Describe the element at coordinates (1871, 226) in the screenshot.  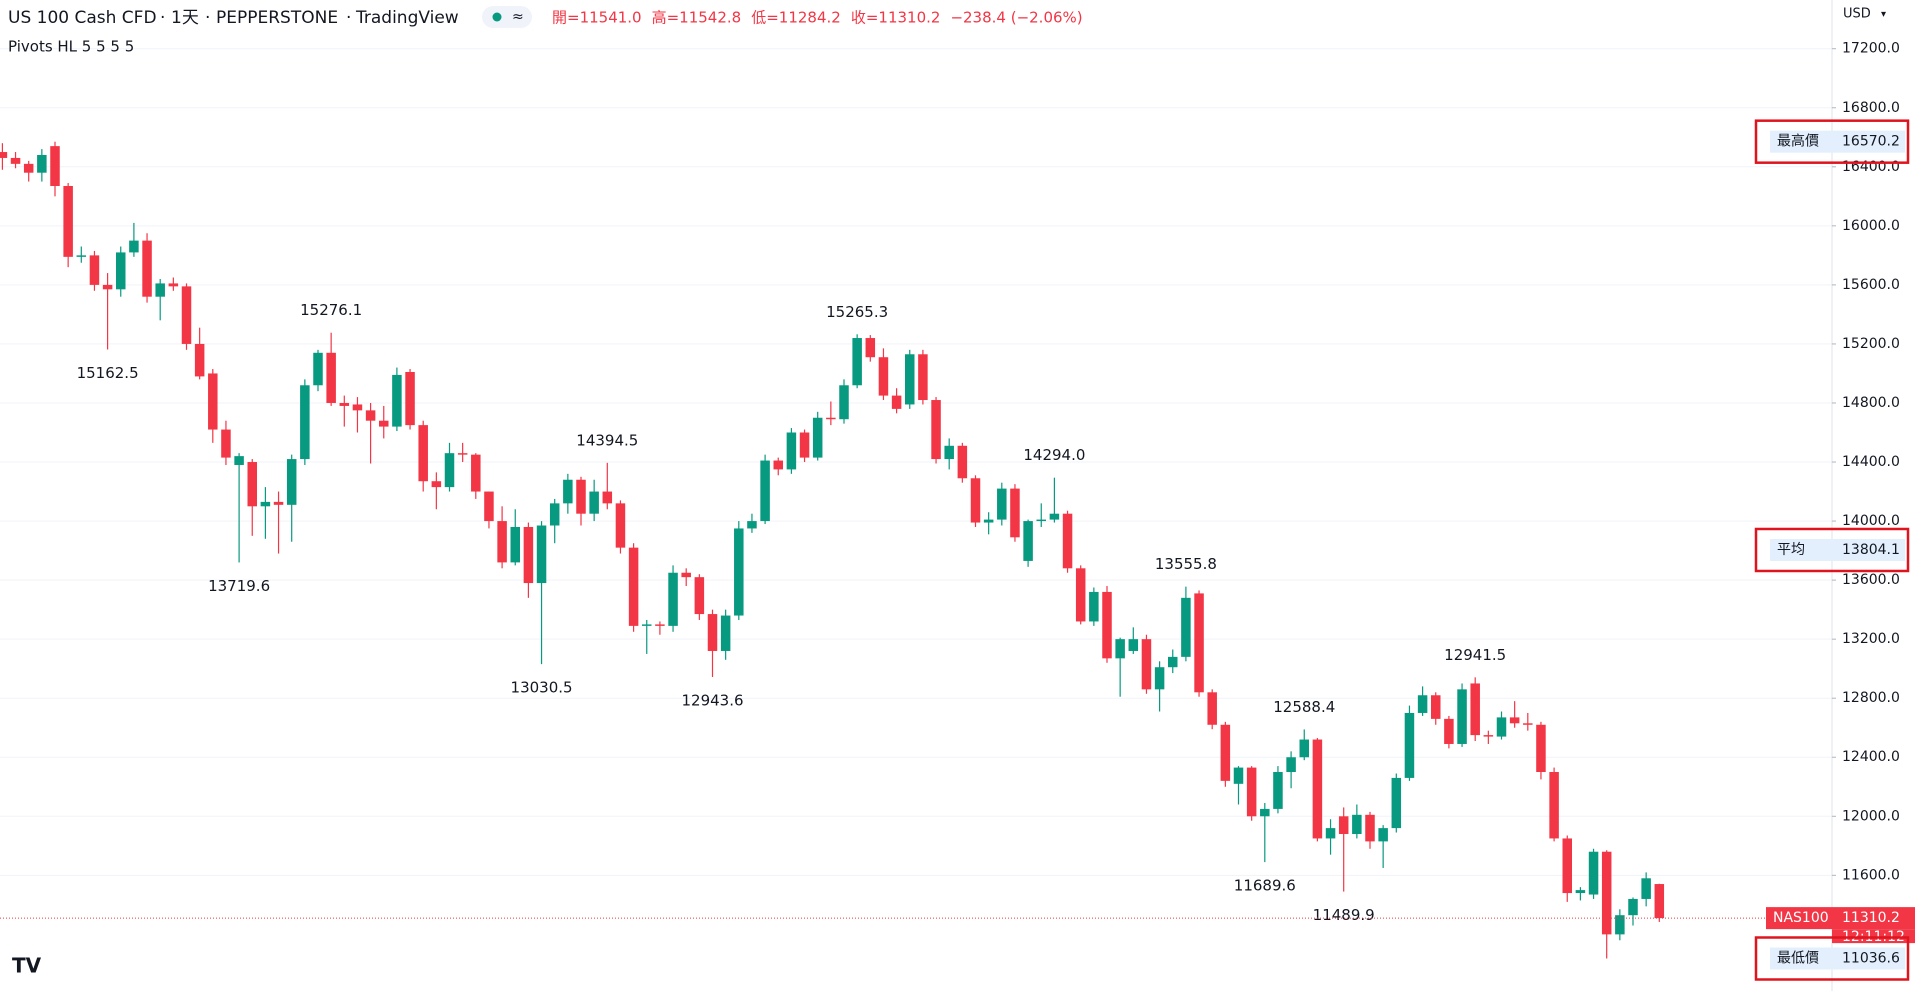
I see `y-tick-label: 16000.0` at that location.